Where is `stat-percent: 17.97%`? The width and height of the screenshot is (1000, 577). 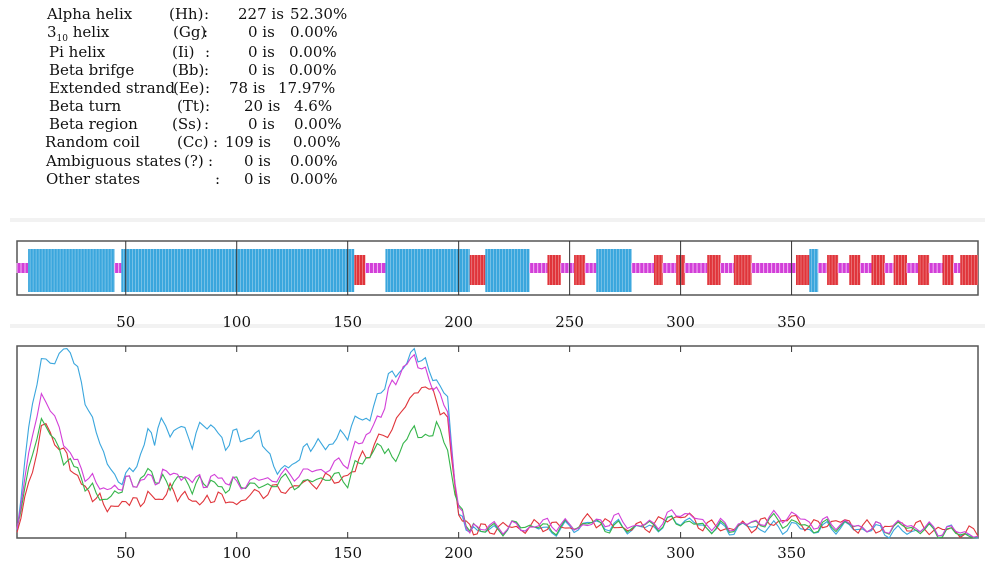
stat-percent: 17.97% is located at coordinates (307, 88).